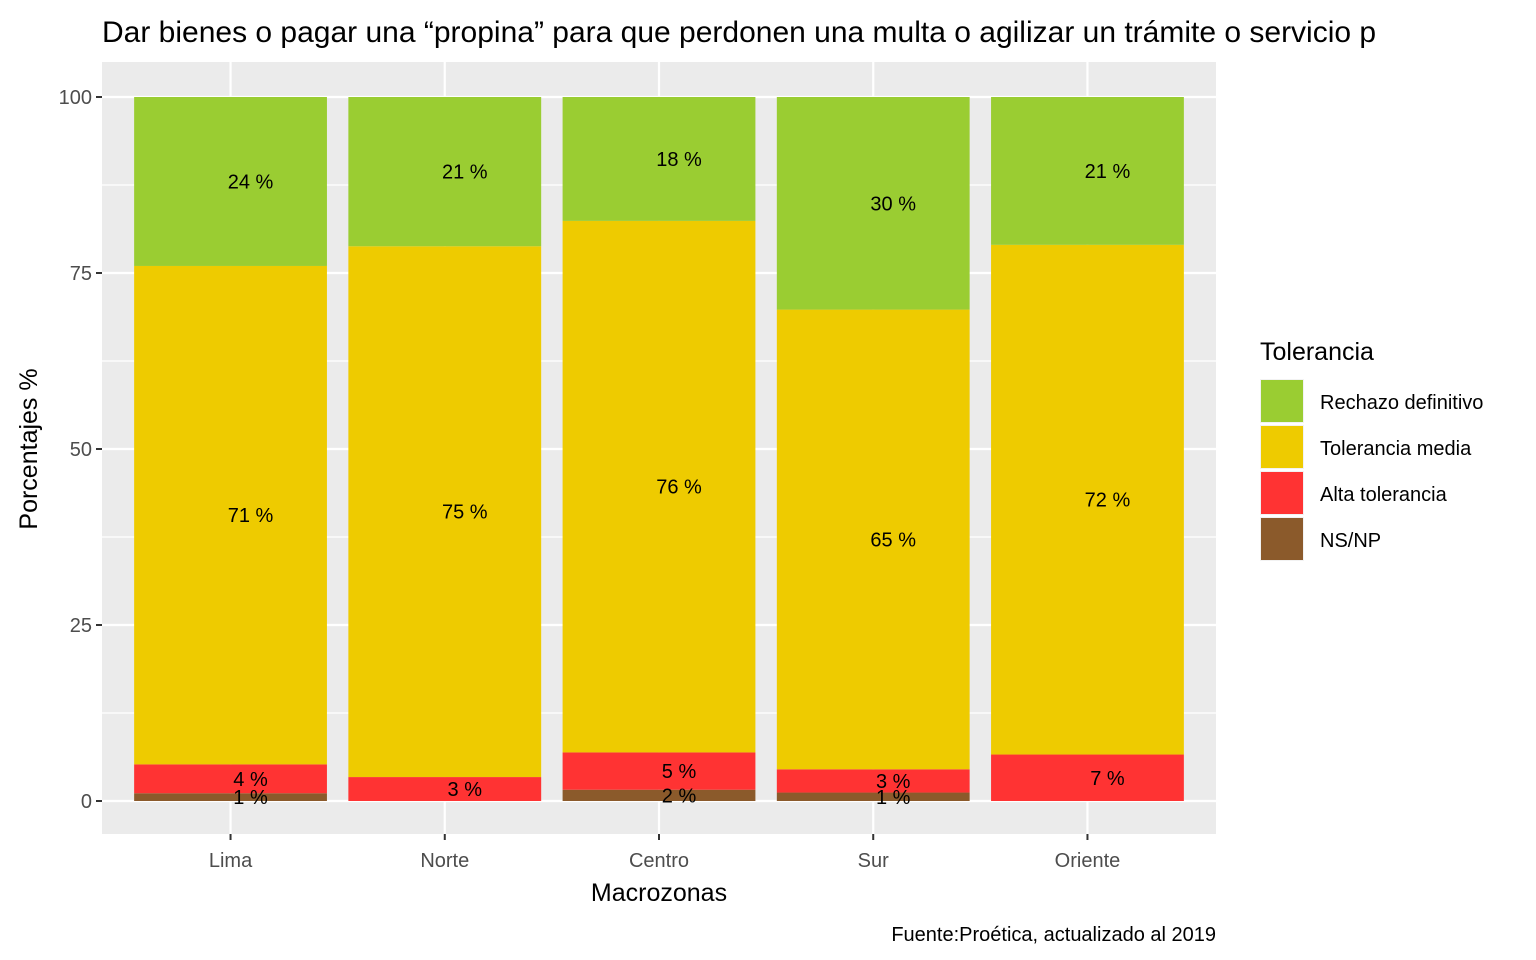  I want to click on data-label: 4 %, so click(250, 780).